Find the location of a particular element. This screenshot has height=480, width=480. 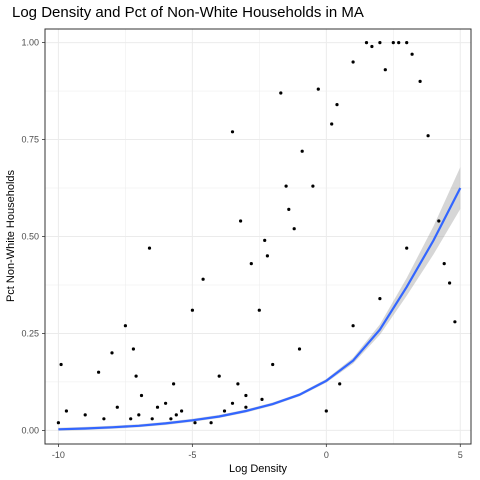

y-tick-label: 0.75 is located at coordinates (30, 140).